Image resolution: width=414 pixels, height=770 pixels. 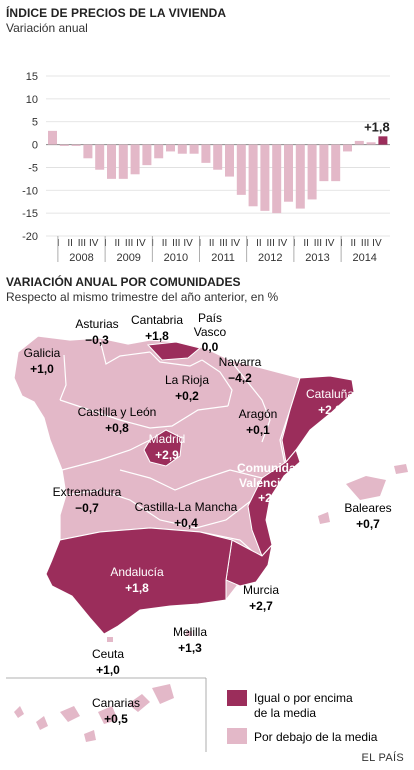 I want to click on x-year-label: 2009, so click(x=128, y=258).